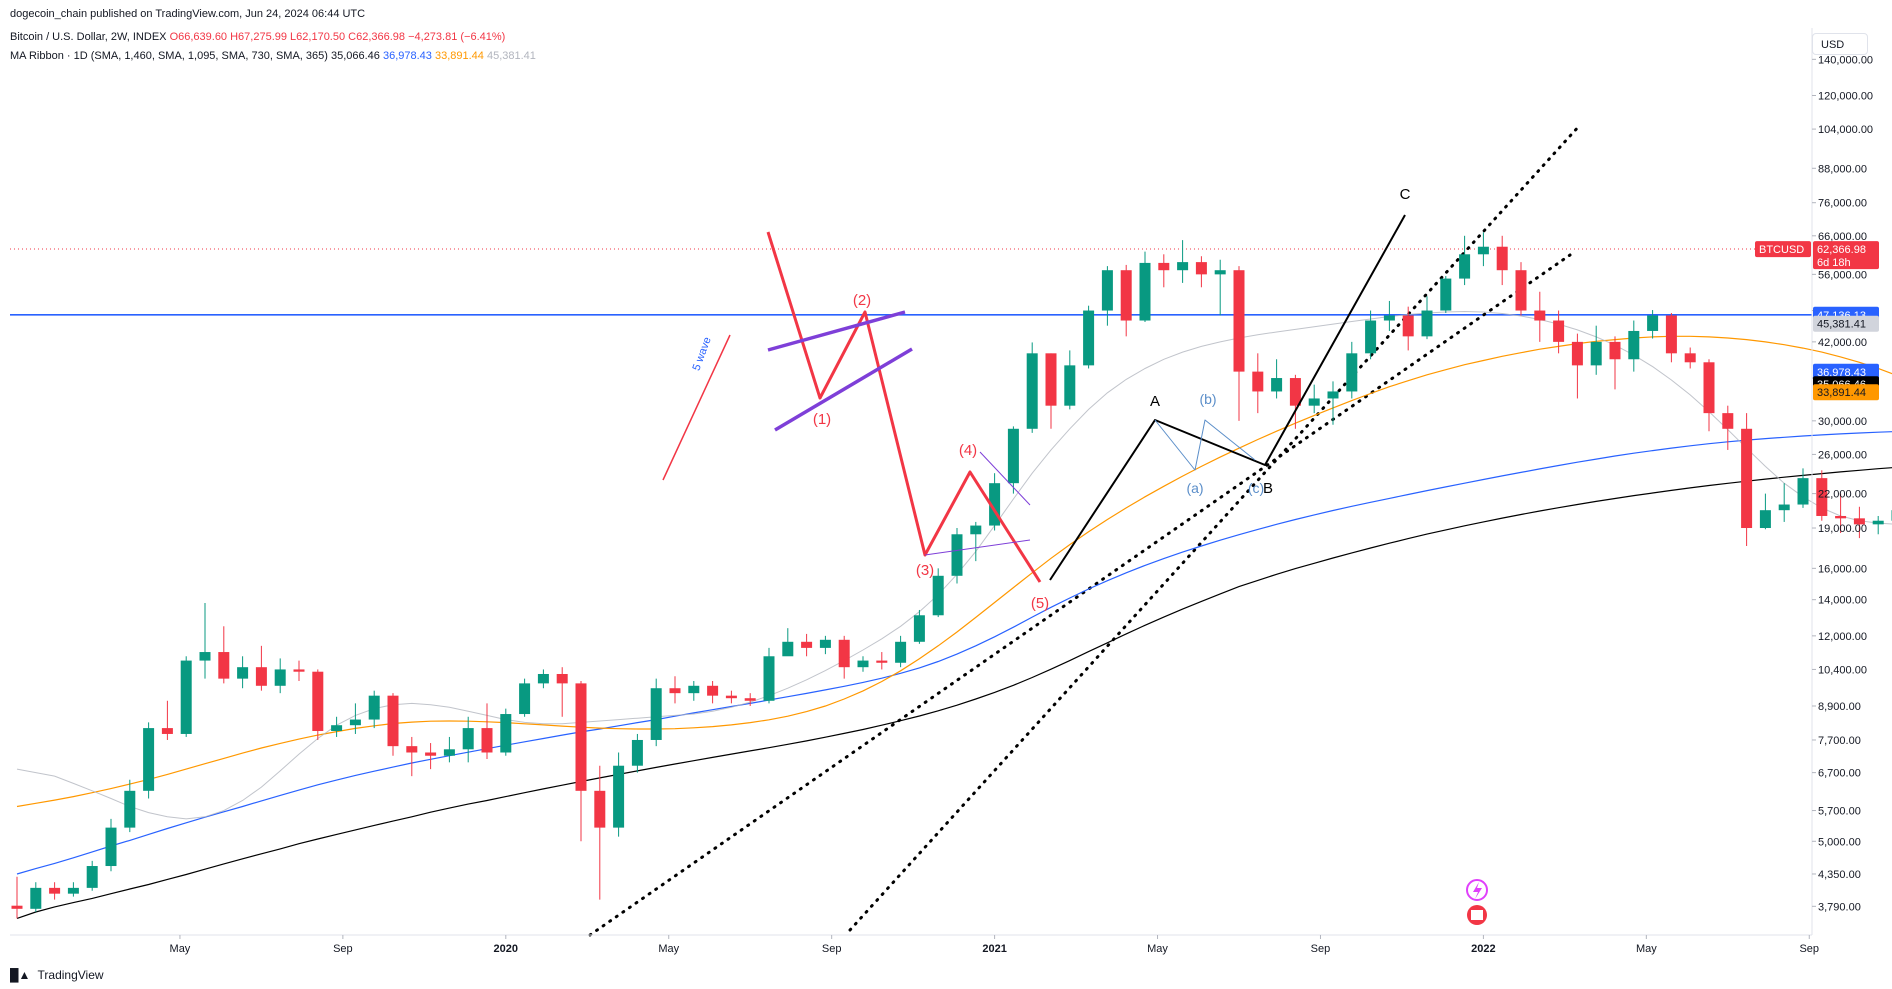 Image resolution: width=1892 pixels, height=989 pixels. What do you see at coordinates (1477, 902) in the screenshot?
I see `icon-layer` at bounding box center [1477, 902].